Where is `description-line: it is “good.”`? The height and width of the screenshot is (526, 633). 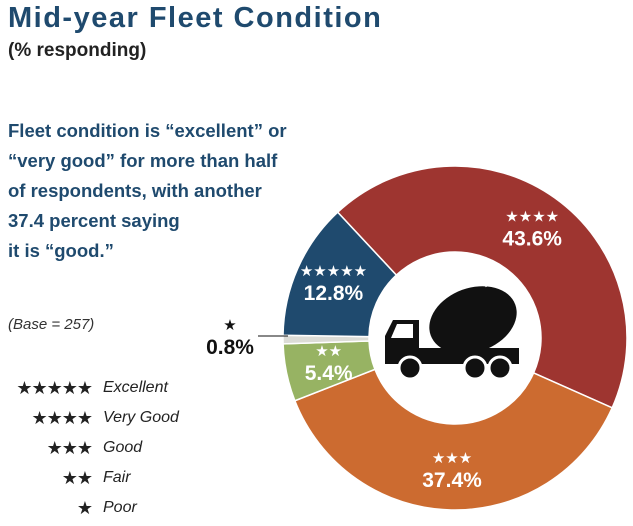
description-line: it is “good.” is located at coordinates (61, 250).